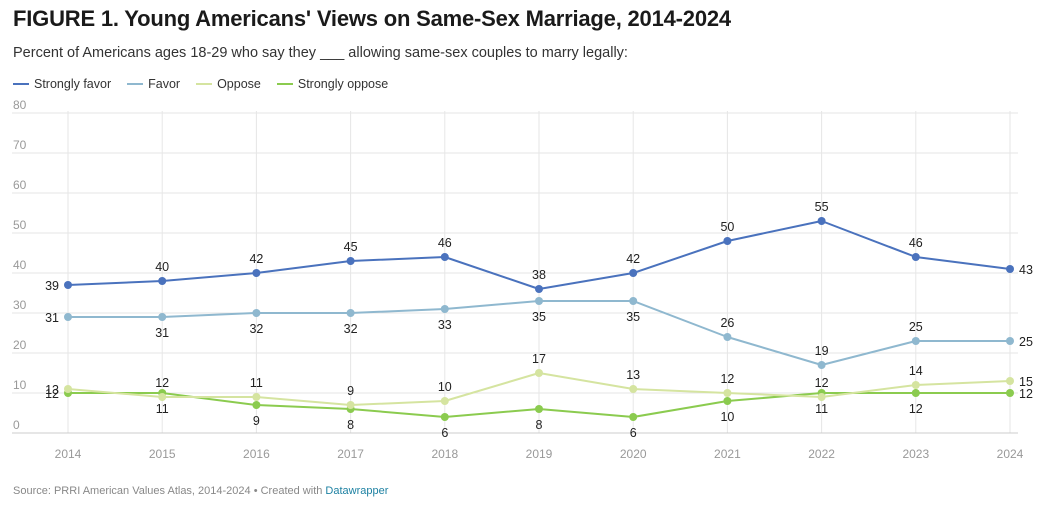 The image size is (1047, 509). I want to click on legend-label: Strongly oppose, so click(343, 84).